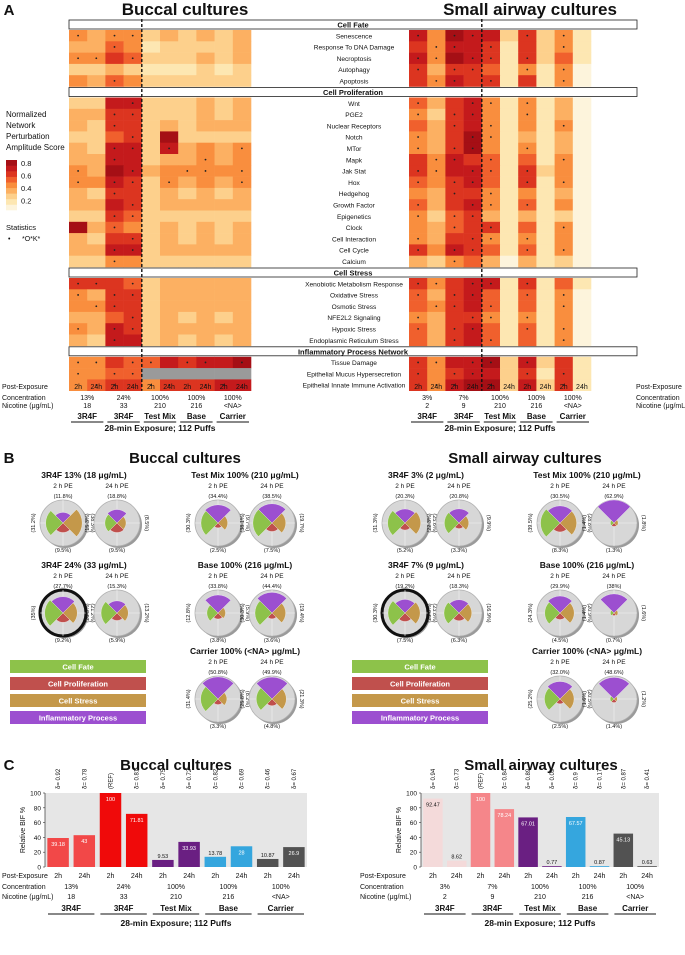 The image size is (685, 955). What do you see at coordinates (354, 206) in the screenshot?
I see `pathway-row-label: Growth Factor` at bounding box center [354, 206].